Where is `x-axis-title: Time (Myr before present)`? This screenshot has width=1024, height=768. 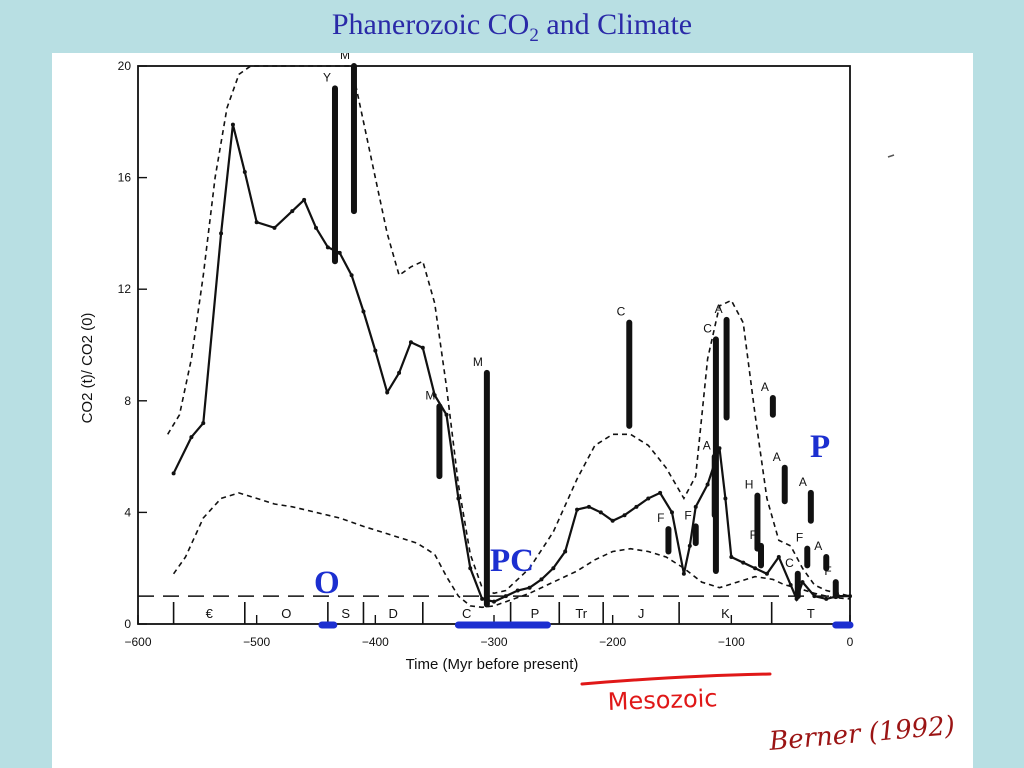
x-axis-title: Time (Myr before present) is located at coordinates (492, 664).